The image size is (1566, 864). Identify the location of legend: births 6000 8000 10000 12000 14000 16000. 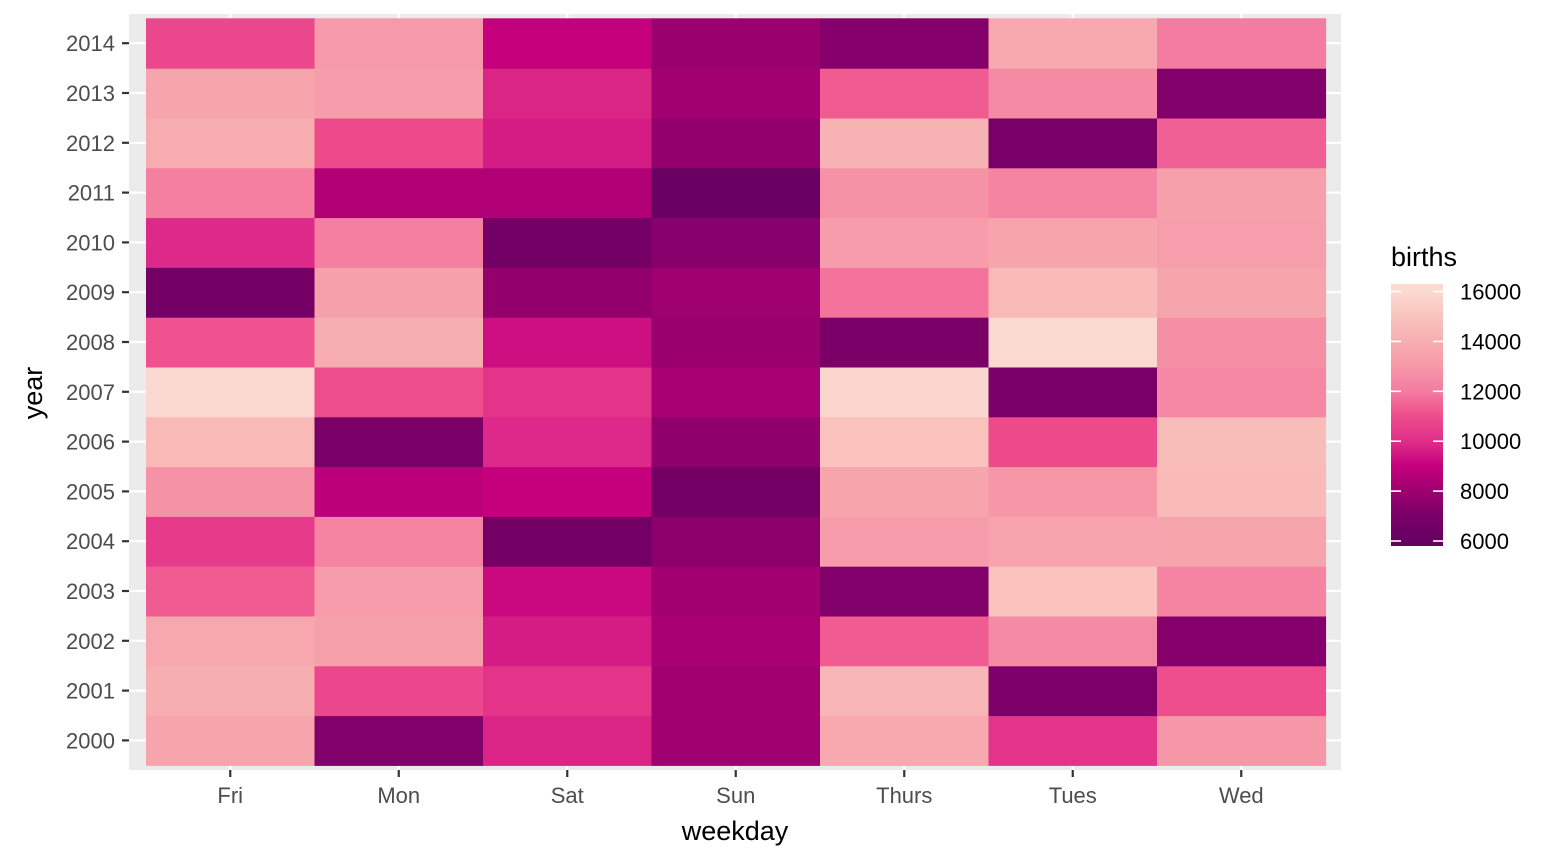
(1456, 398).